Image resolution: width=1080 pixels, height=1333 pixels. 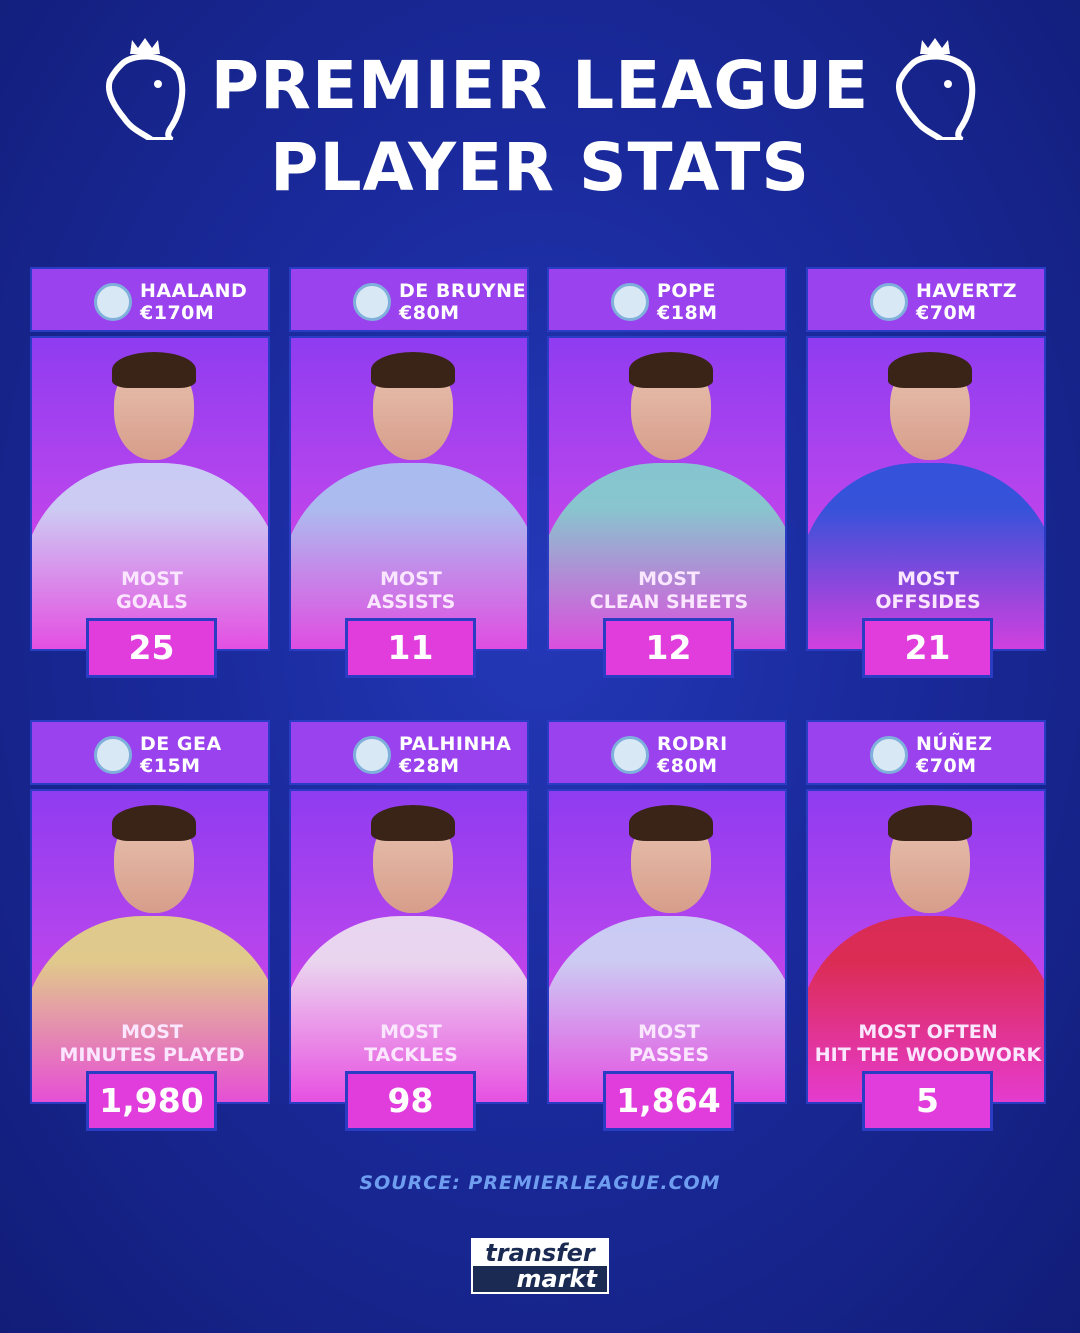 I want to click on player-card: DE GEA €15M MOST MINUTES PLAYED 1,980, so click(x=150, y=926).